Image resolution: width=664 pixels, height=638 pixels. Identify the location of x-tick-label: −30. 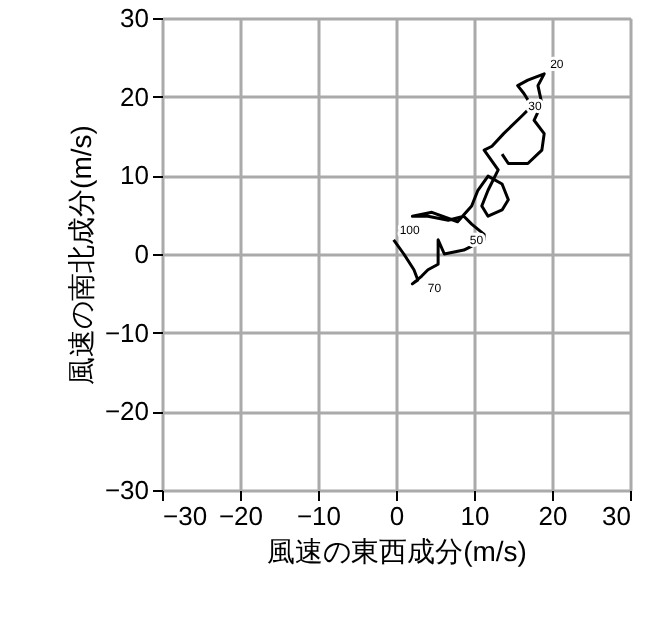
(185, 516).